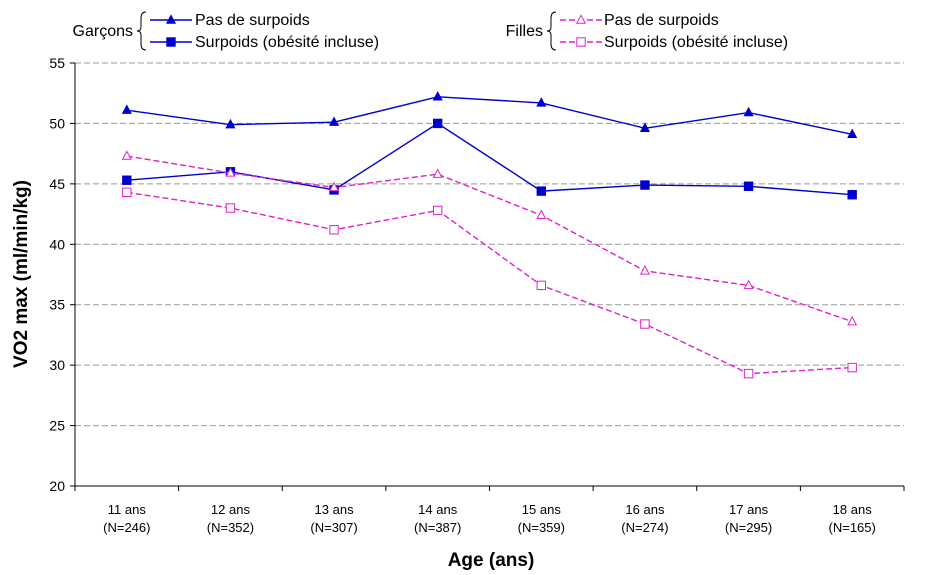 This screenshot has height=575, width=926. Describe the element at coordinates (749, 509) in the screenshot. I see `x-category-label: 17 ans` at that location.